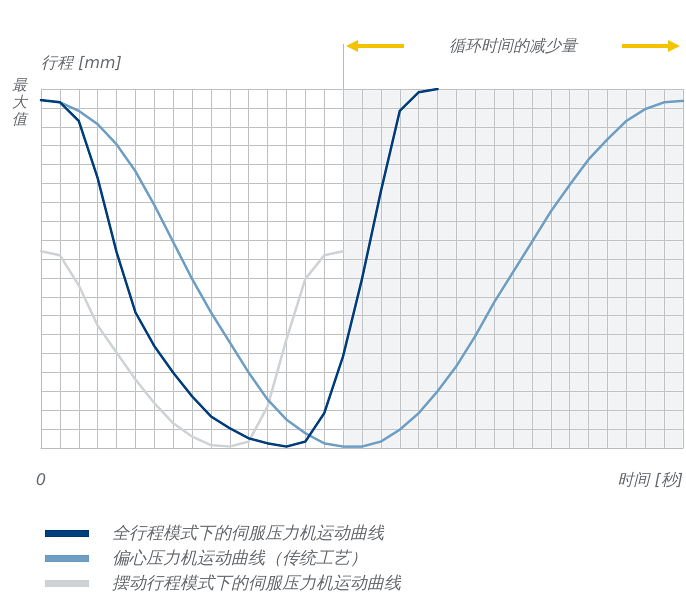 The width and height of the screenshot is (686, 602). Describe the element at coordinates (19, 102) in the screenshot. I see `text: 最大值` at that location.